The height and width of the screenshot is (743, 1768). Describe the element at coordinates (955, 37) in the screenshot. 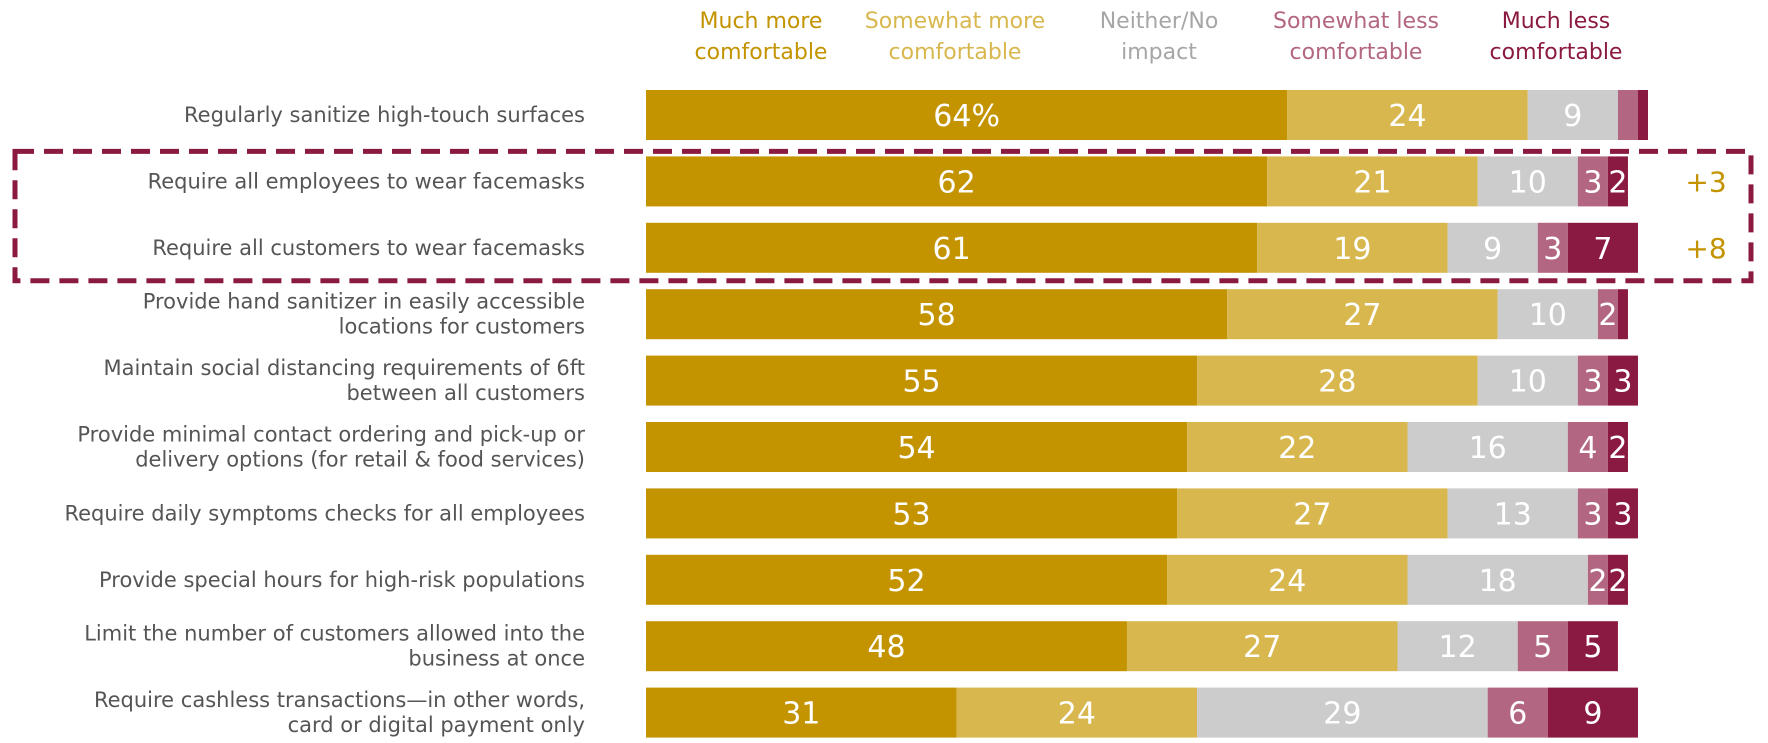

I see `legend-item: Somewhat more comfortable` at that location.